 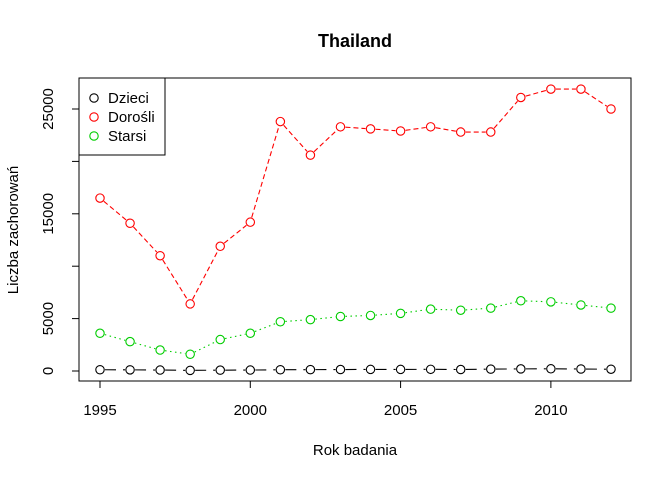 What do you see at coordinates (250, 410) in the screenshot?
I see `x-tick-label: 2000` at bounding box center [250, 410].